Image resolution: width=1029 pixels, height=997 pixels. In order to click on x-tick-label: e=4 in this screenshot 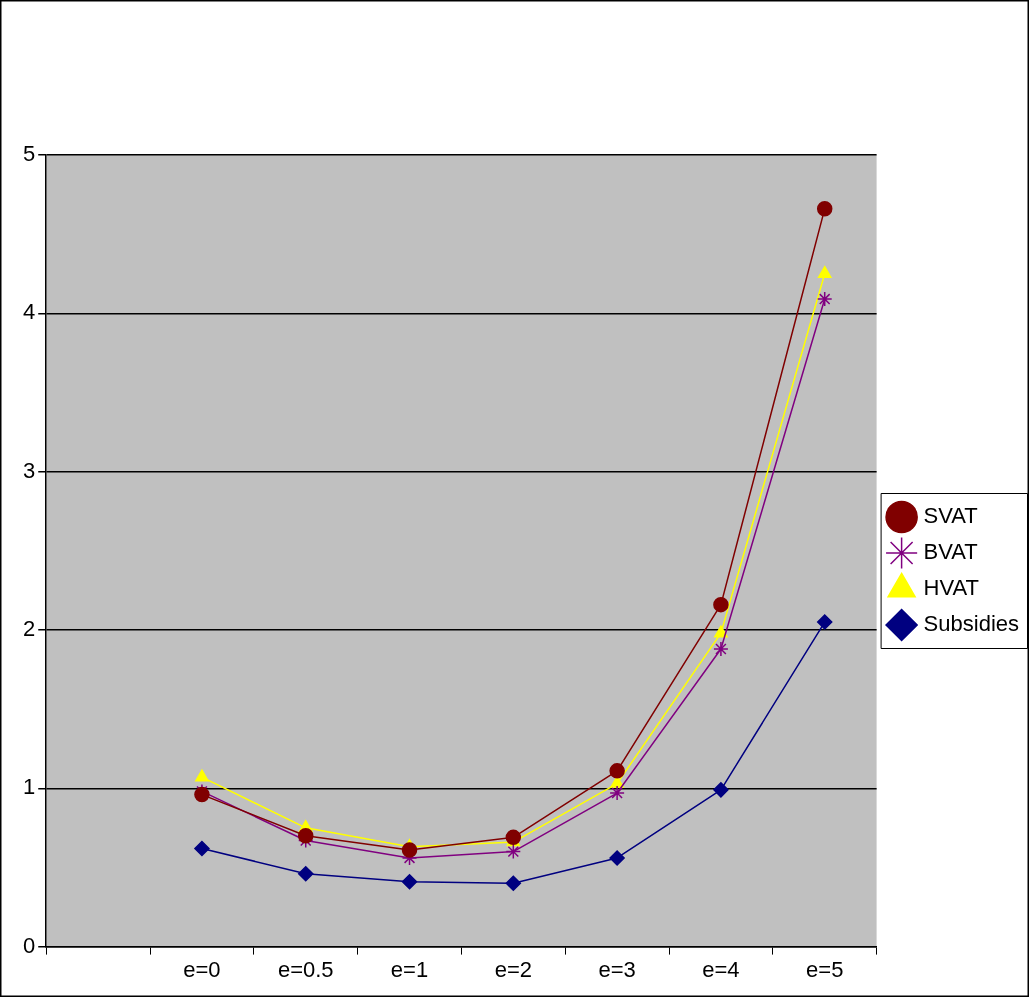, I will do `click(721, 969)`.